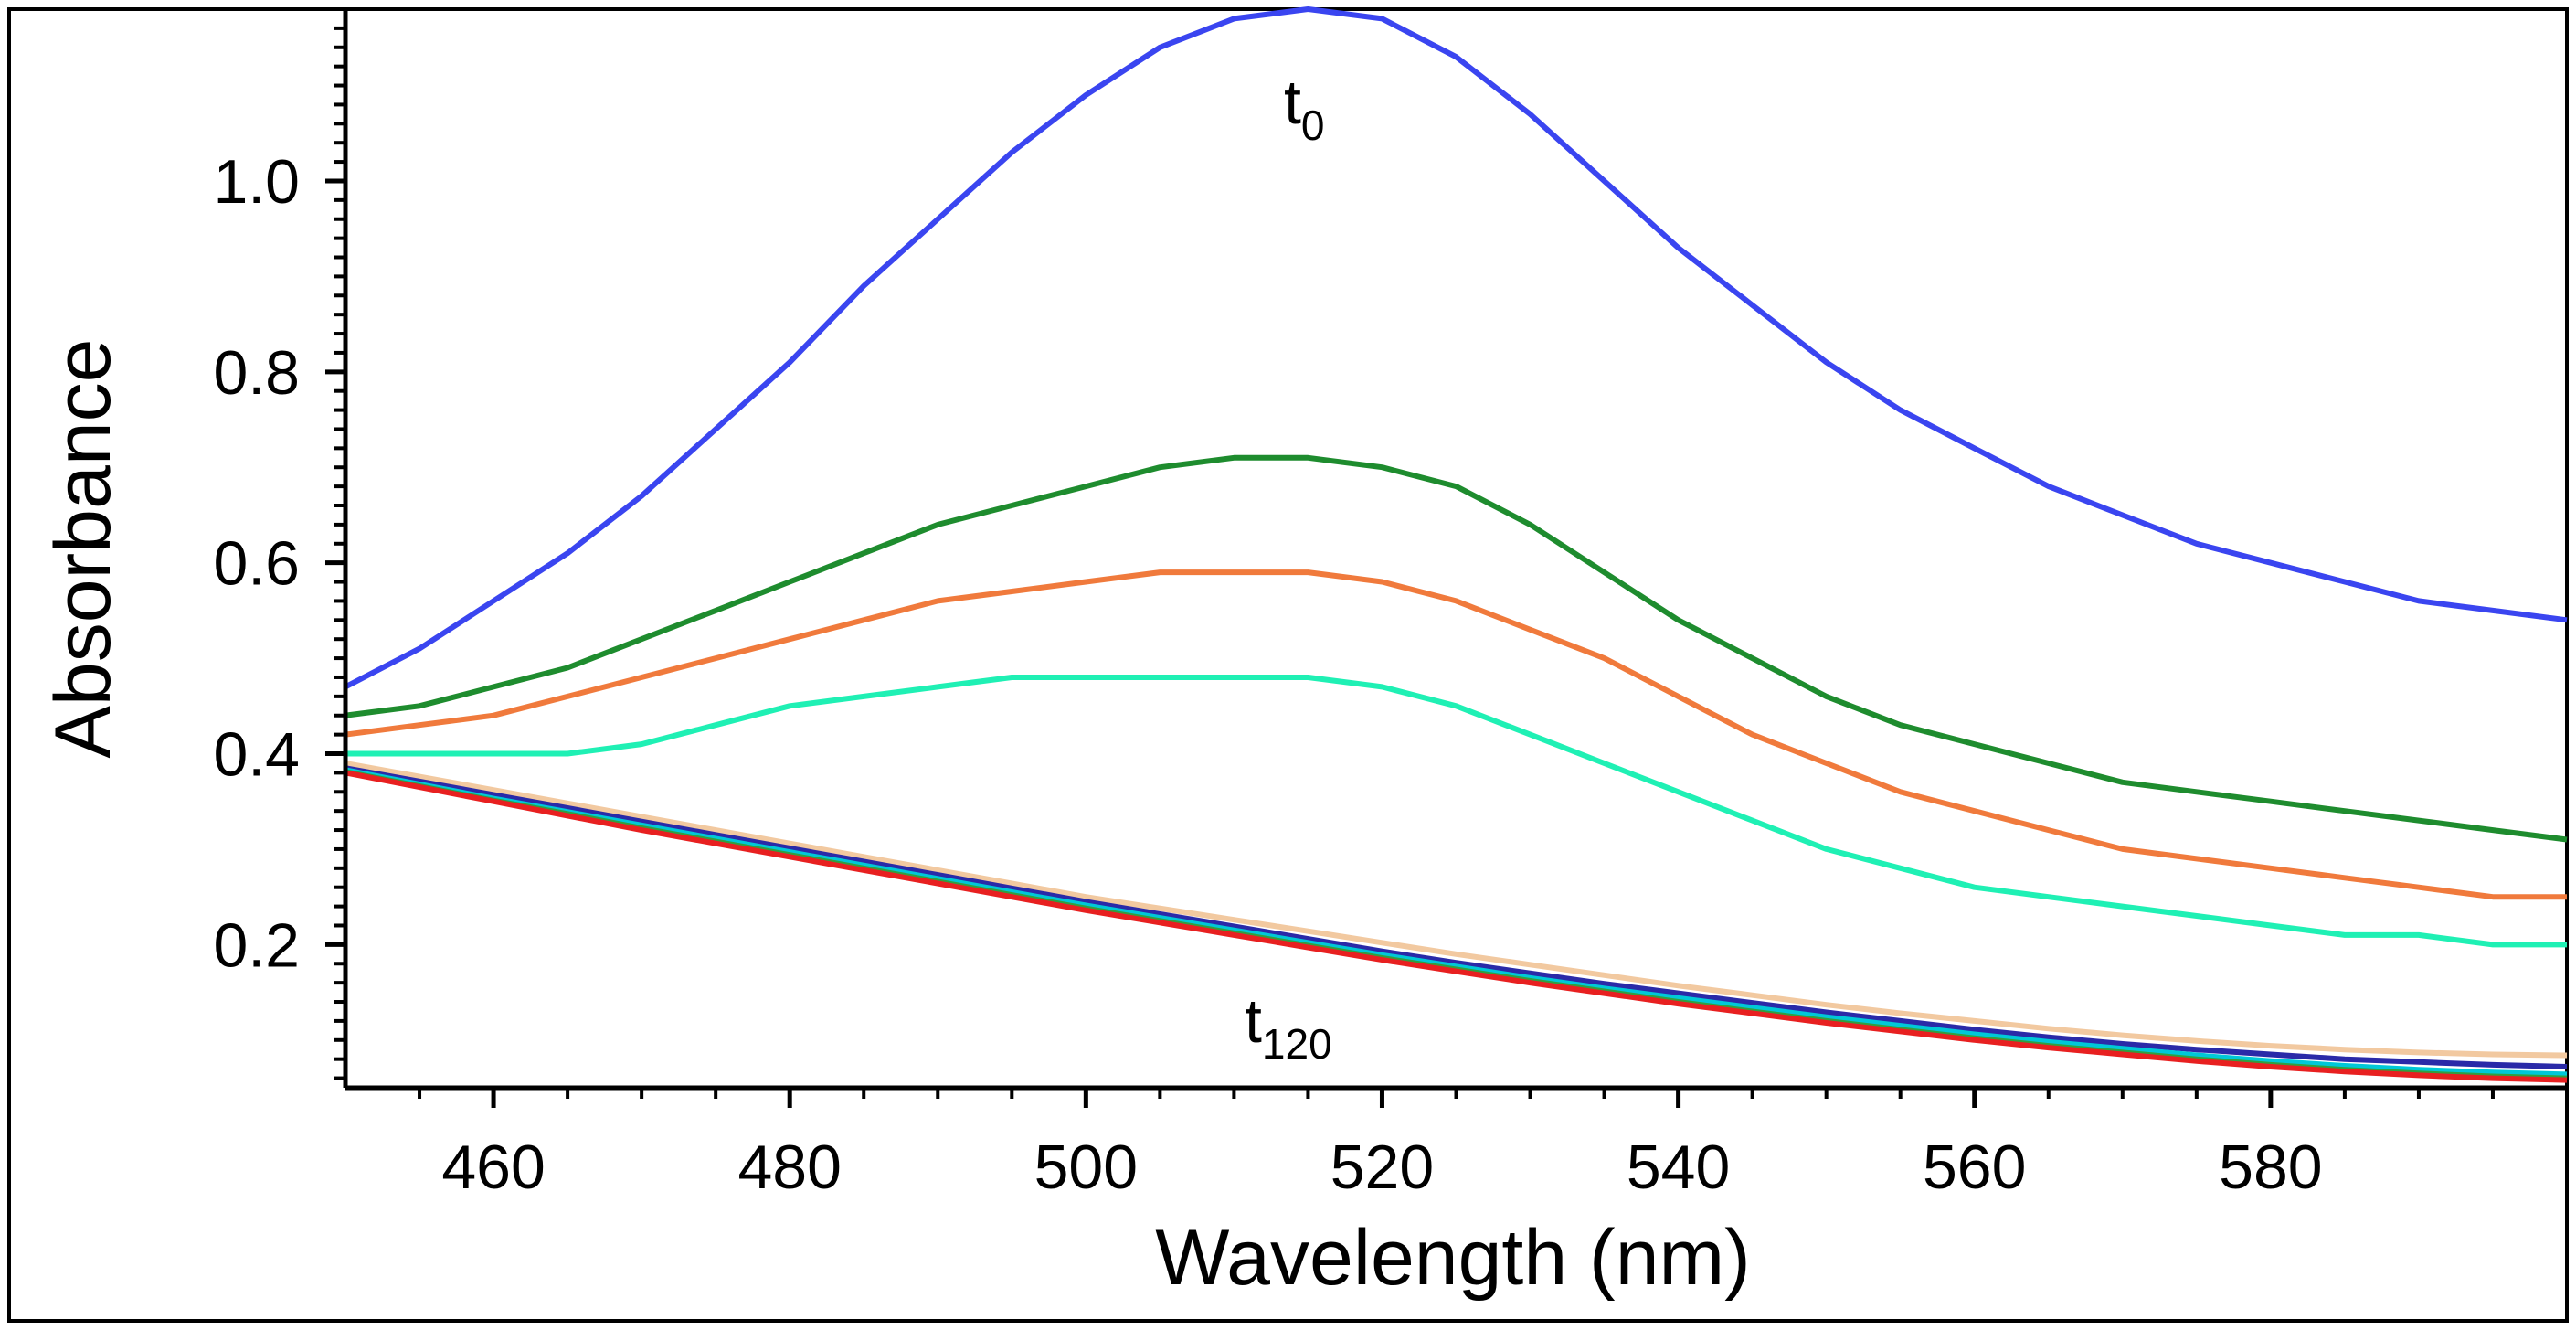 The width and height of the screenshot is (2576, 1330). Describe the element at coordinates (1313, 125) in the screenshot. I see `annotation-t0-sub: 0` at that location.